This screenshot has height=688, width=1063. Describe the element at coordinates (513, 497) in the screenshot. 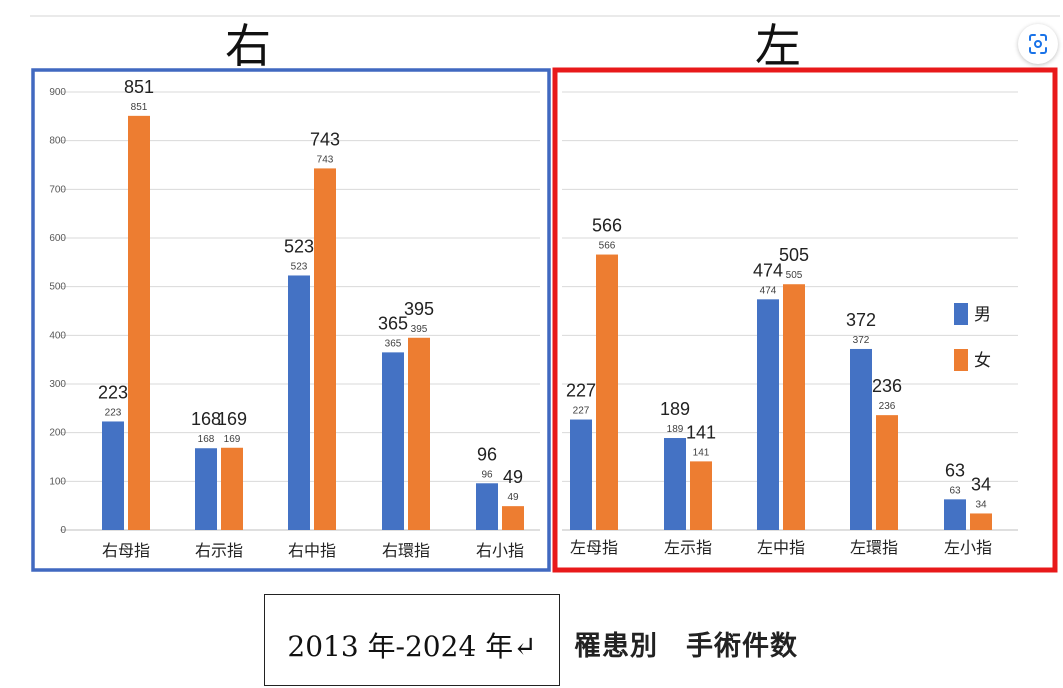

I see `data-label-small: 49` at that location.